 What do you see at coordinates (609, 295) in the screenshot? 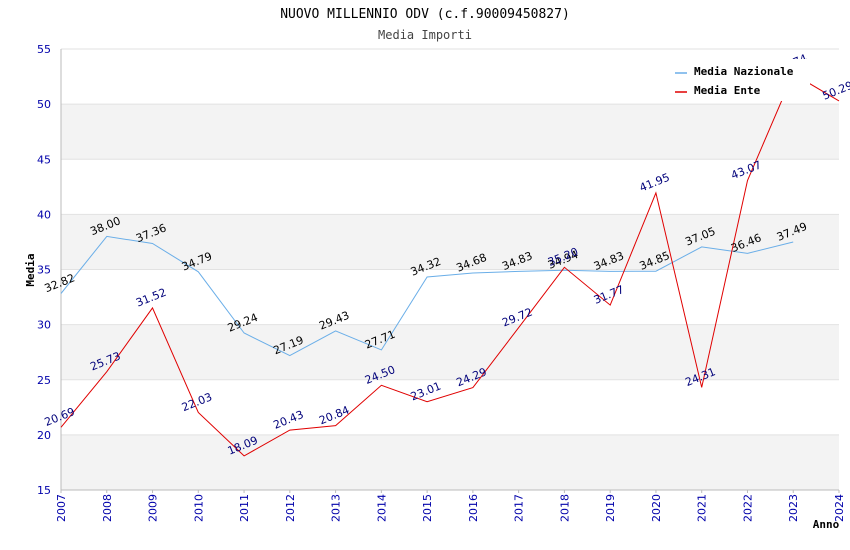
I see `data-label-media-ente: 31.77` at bounding box center [609, 295].